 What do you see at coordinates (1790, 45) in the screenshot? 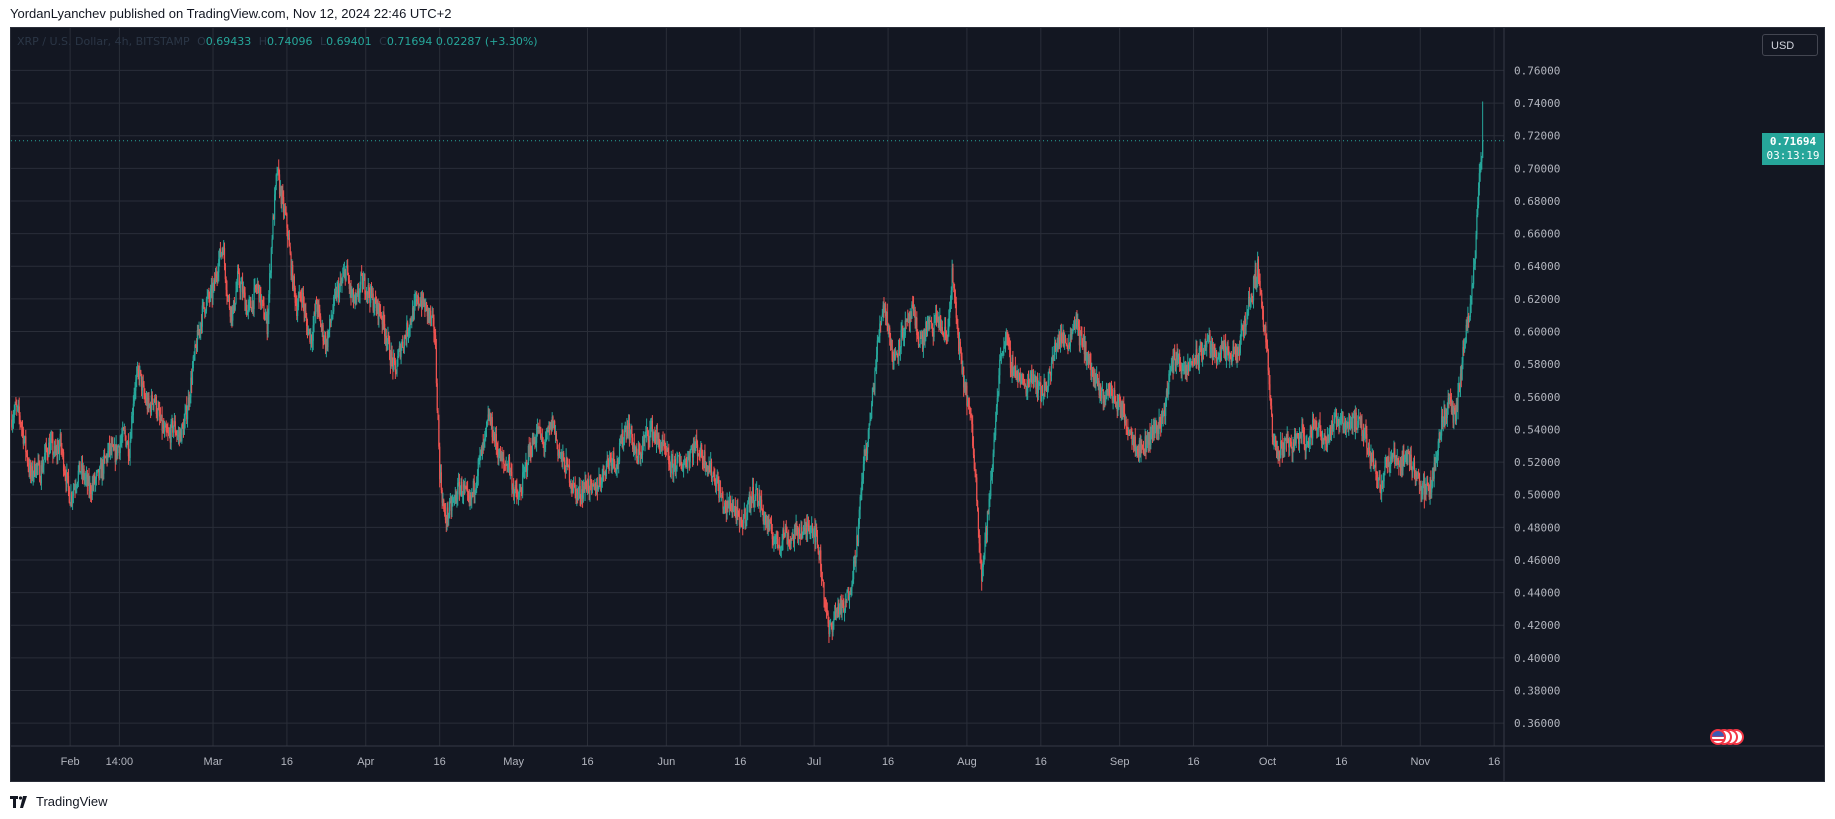
I see `currency-unit-button: USD` at bounding box center [1790, 45].